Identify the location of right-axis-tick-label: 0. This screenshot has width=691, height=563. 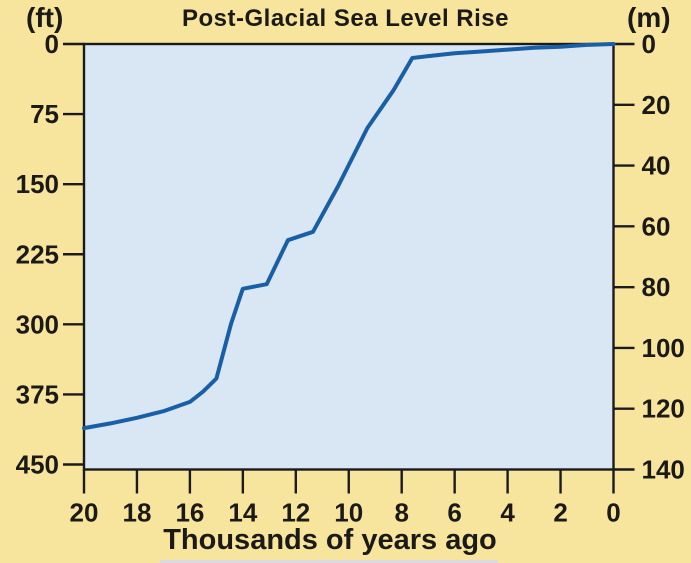
(649, 44).